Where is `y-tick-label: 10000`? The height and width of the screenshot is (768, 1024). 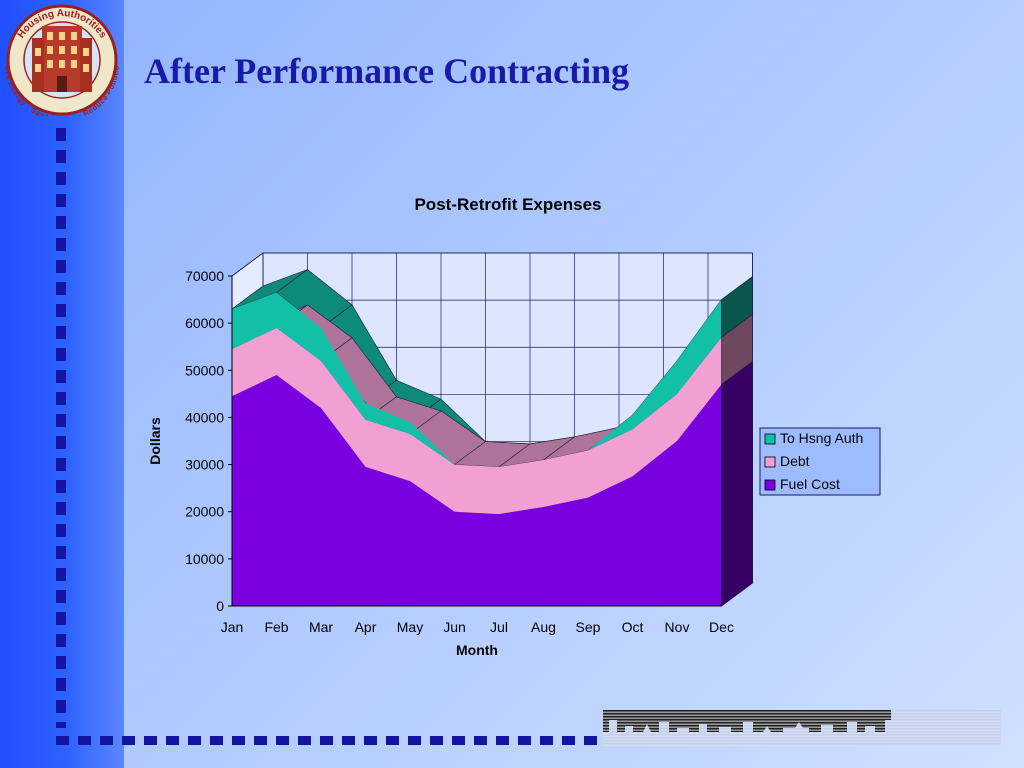
y-tick-label: 10000 is located at coordinates (204, 559).